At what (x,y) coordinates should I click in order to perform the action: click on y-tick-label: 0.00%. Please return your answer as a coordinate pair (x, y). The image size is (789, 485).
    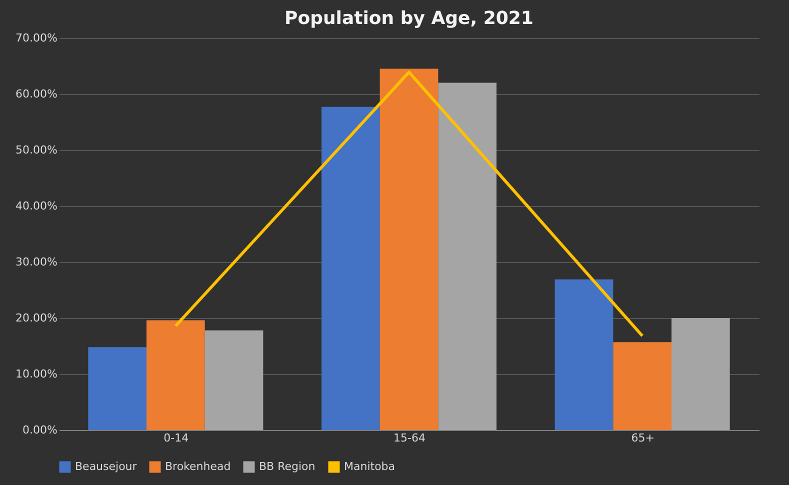
    Looking at the image, I should click on (40, 430).